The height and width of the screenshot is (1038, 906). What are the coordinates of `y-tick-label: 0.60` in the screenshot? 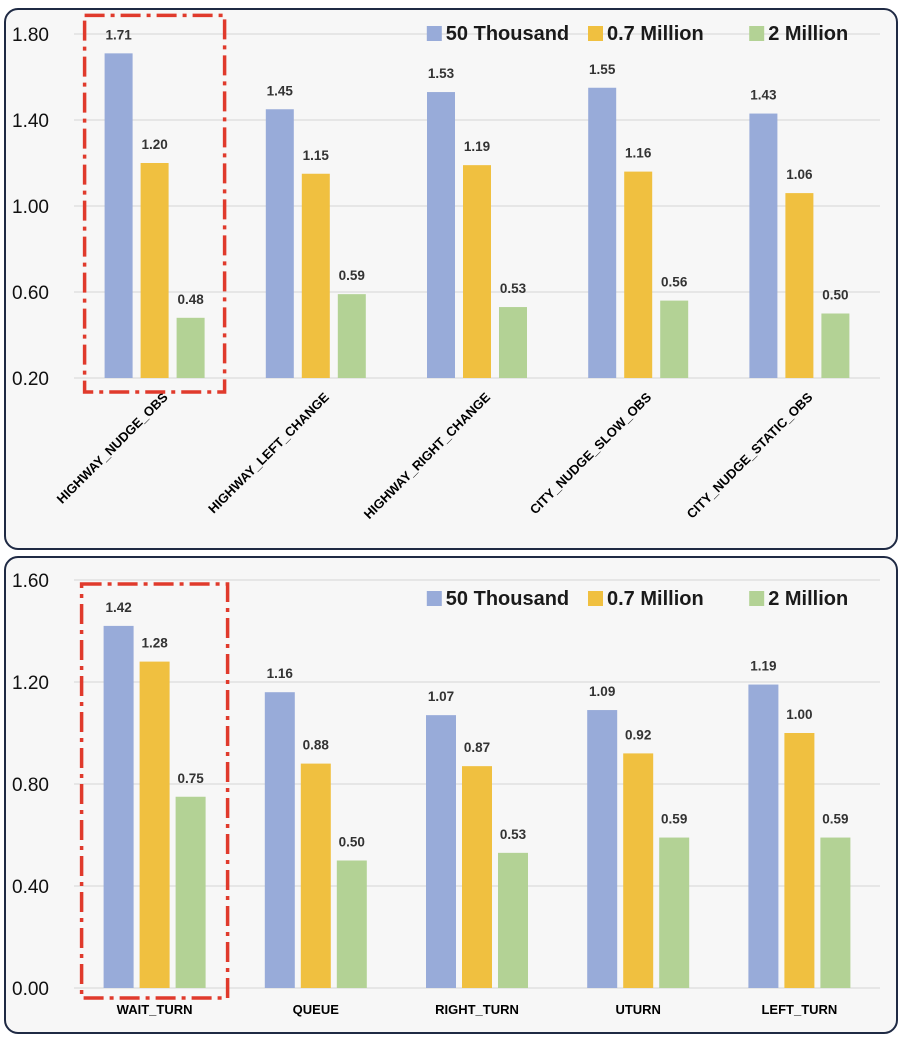 It's located at (30, 293).